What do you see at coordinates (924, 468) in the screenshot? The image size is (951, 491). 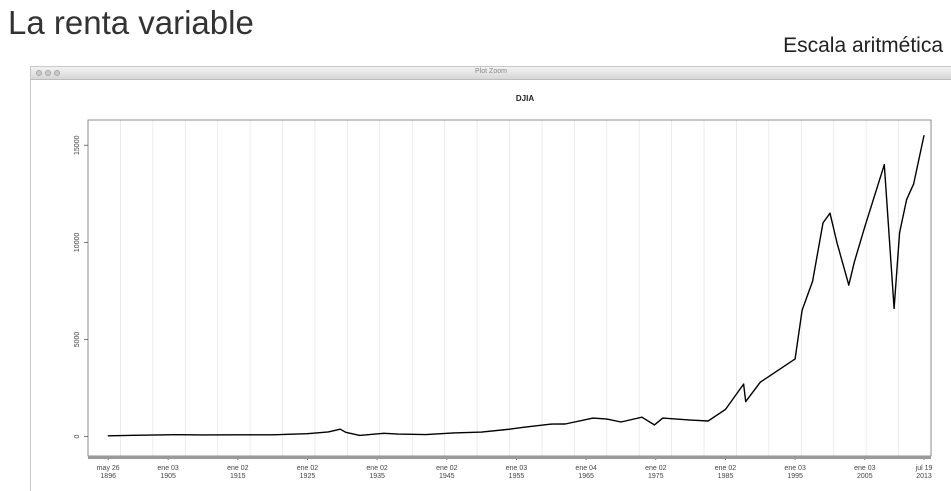 I see `x-tick-label-date: jul 19` at bounding box center [924, 468].